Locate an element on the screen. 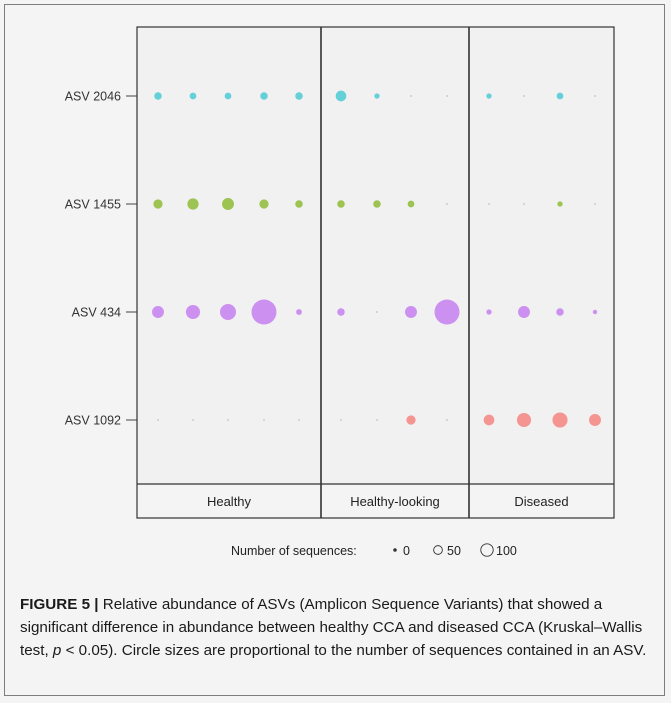 The width and height of the screenshot is (671, 703). facet-label: Healthy-looking is located at coordinates (395, 501).